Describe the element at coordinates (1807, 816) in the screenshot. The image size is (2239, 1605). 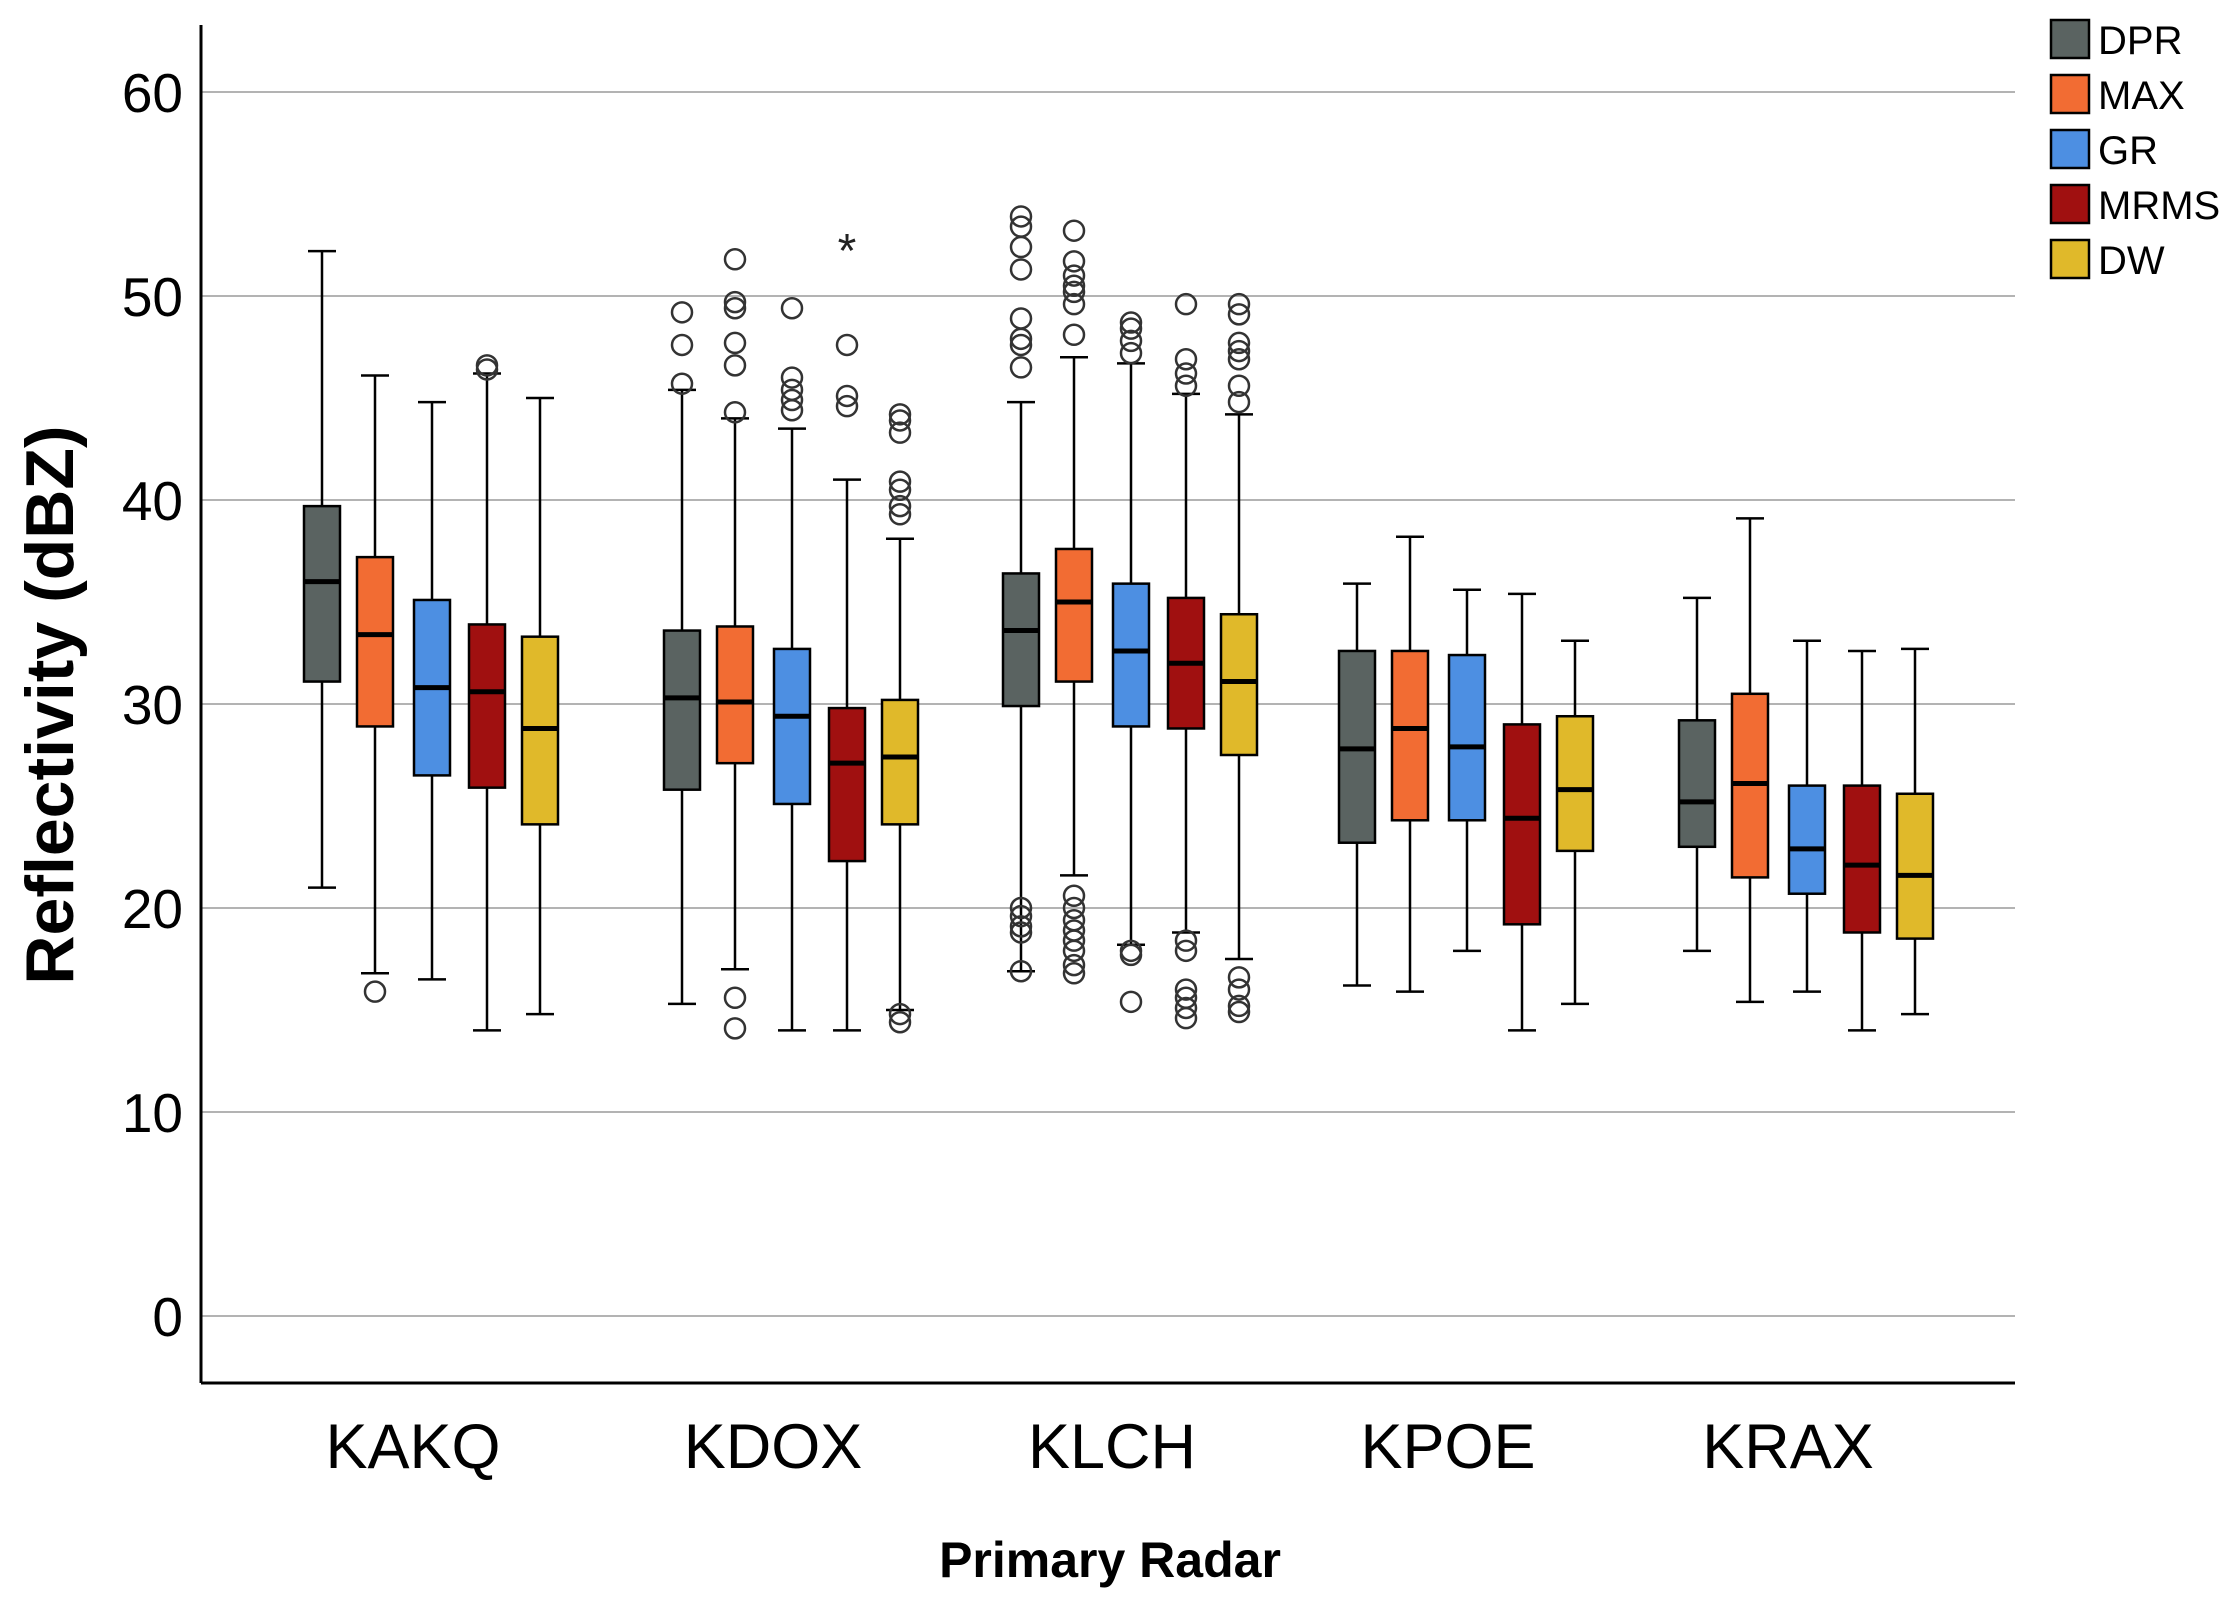
I see `box-gr-krax` at that location.